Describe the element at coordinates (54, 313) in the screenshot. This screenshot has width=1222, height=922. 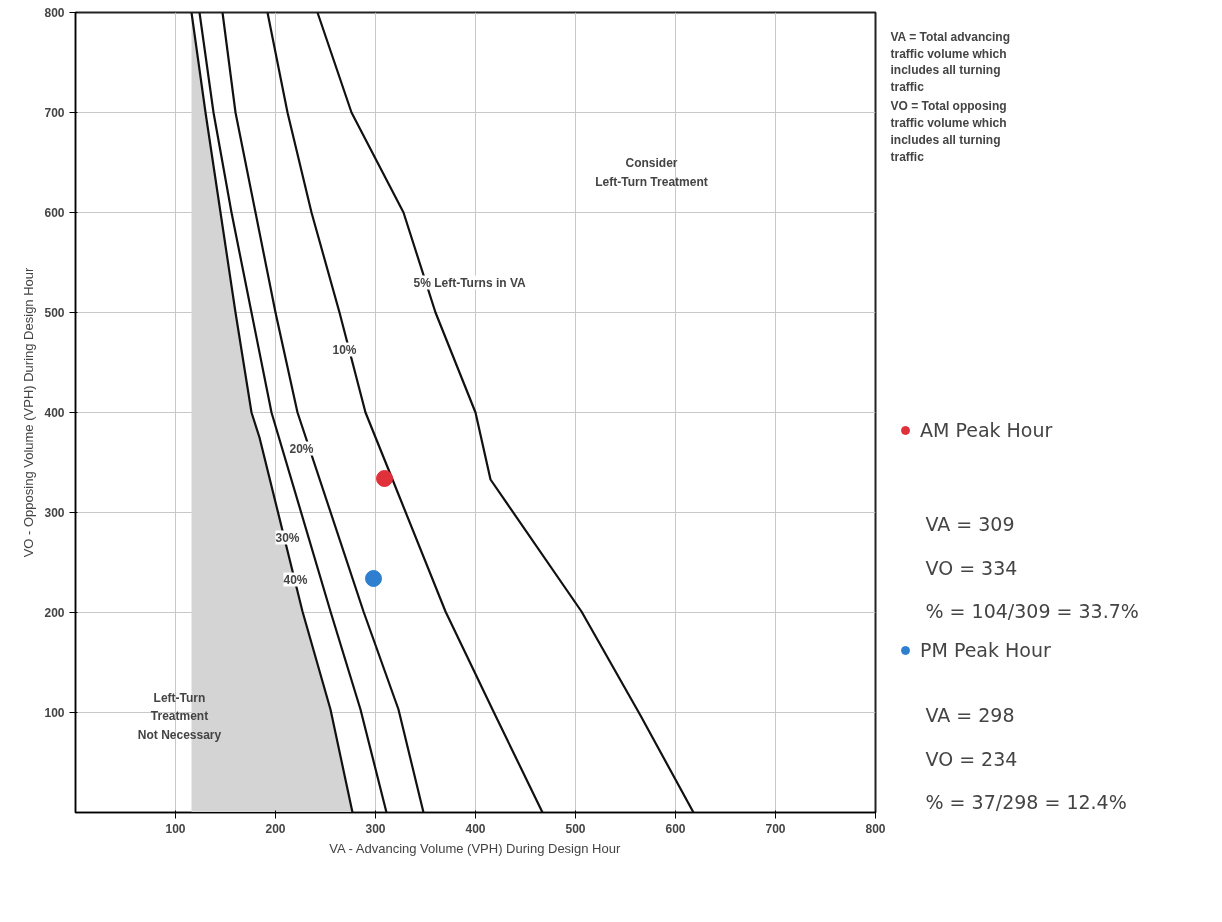
I see `y-tick-label: 500` at that location.